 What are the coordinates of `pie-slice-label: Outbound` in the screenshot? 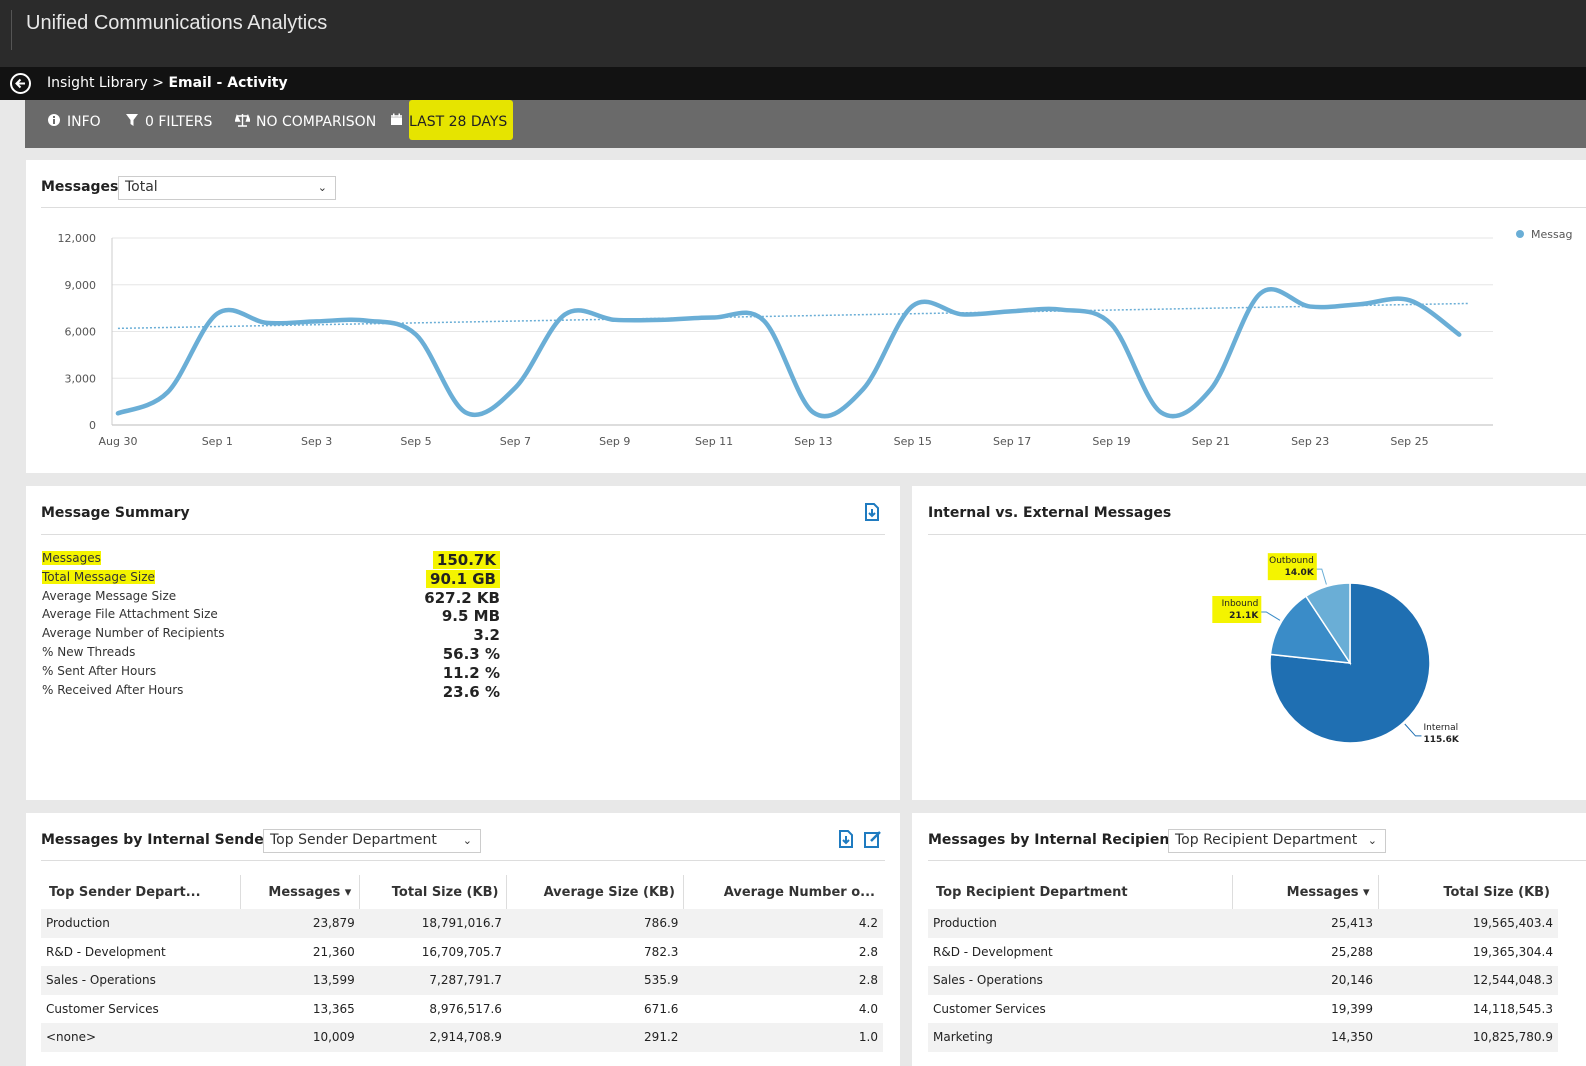 It's located at (1291, 561).